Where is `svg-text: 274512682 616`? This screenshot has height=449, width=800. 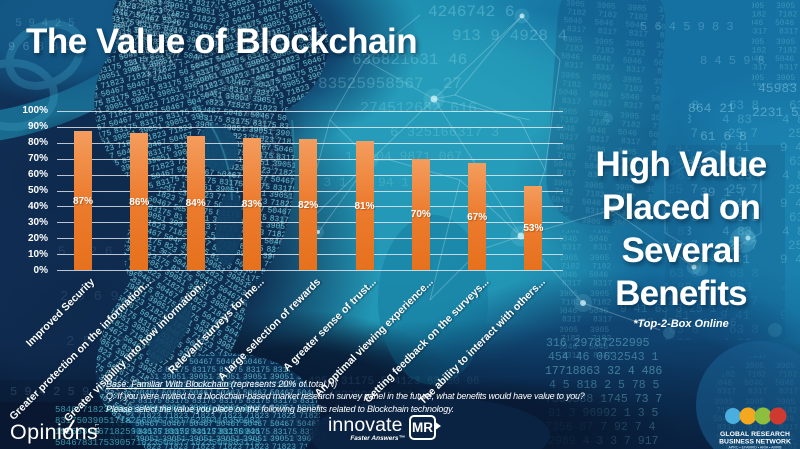 svg-text: 274512682 616 is located at coordinates (418, 108).